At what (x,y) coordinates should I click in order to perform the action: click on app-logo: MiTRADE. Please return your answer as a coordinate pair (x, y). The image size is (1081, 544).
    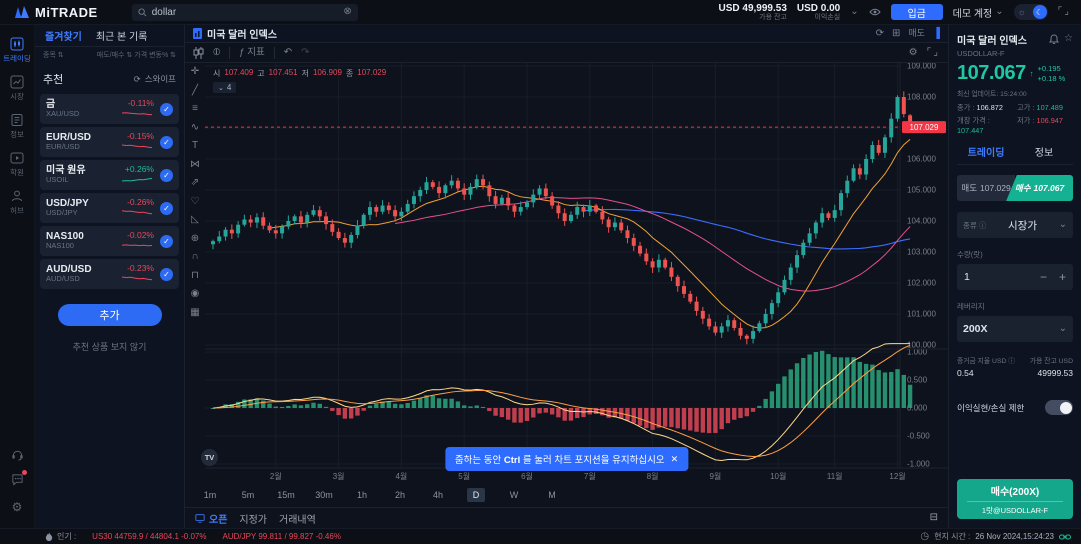
    Looking at the image, I should click on (56, 12).